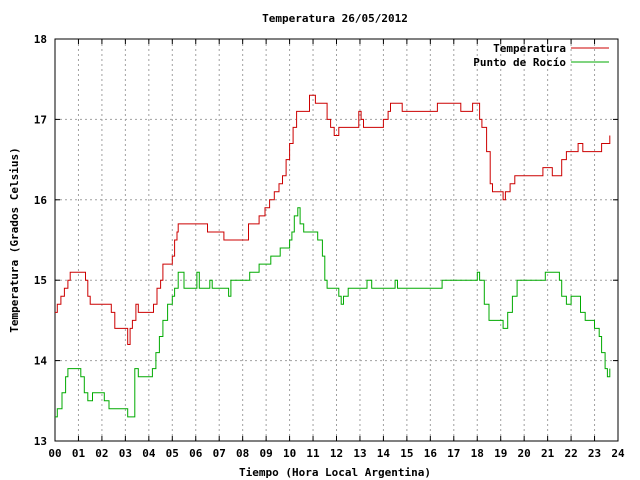 The image size is (640, 480). What do you see at coordinates (519, 62) in the screenshot?
I see `legend-label-punto-de-rocio: Punto de Rocío` at bounding box center [519, 62].